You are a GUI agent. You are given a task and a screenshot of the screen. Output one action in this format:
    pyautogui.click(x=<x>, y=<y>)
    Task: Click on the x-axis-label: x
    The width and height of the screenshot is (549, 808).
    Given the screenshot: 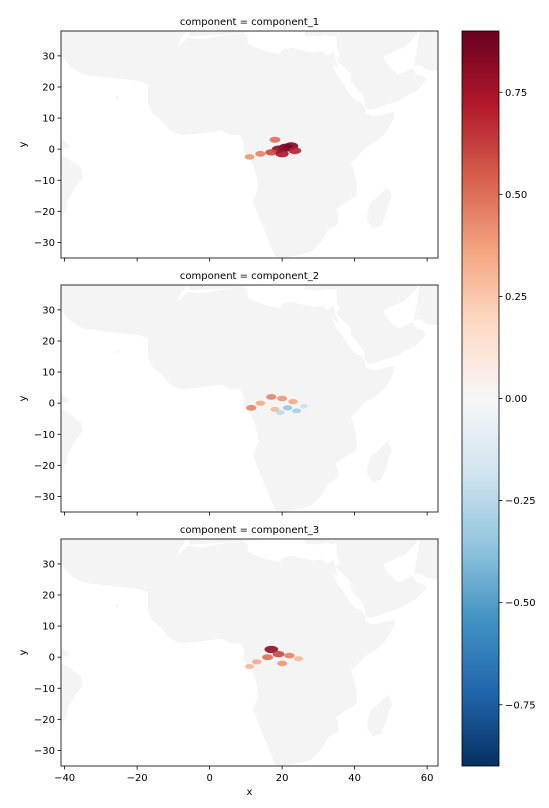 What is the action you would take?
    pyautogui.click(x=250, y=792)
    